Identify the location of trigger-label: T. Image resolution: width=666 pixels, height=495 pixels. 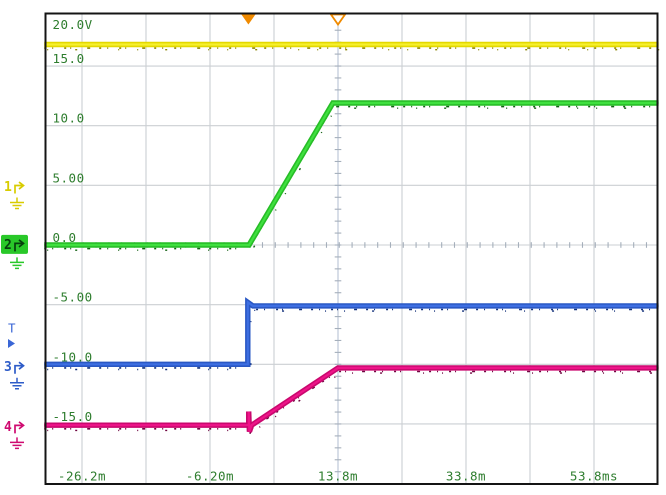
(12, 328).